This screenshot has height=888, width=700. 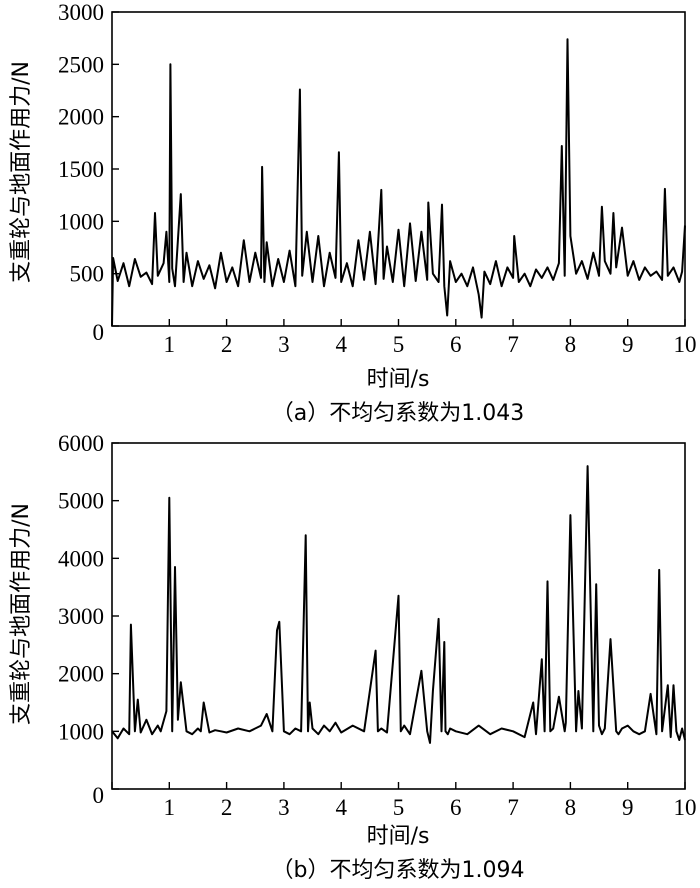 What do you see at coordinates (513, 344) in the screenshot?
I see `panel-a-x-tick-label: 7` at bounding box center [513, 344].